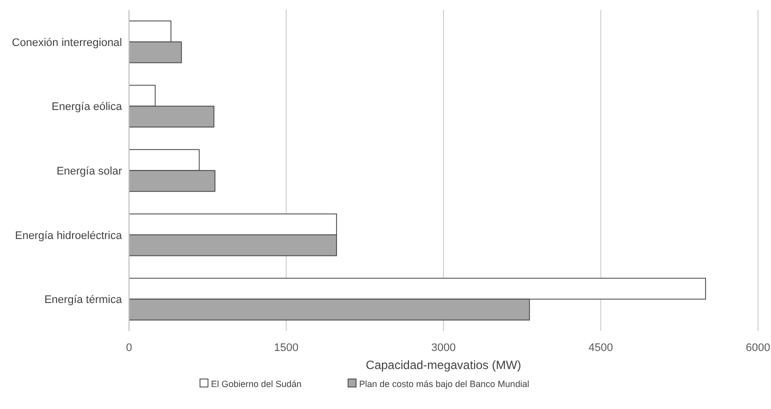 Image resolution: width=771 pixels, height=409 pixels. Describe the element at coordinates (256, 384) in the screenshot. I see `legend-label: El Gobierno del Sudán` at that location.